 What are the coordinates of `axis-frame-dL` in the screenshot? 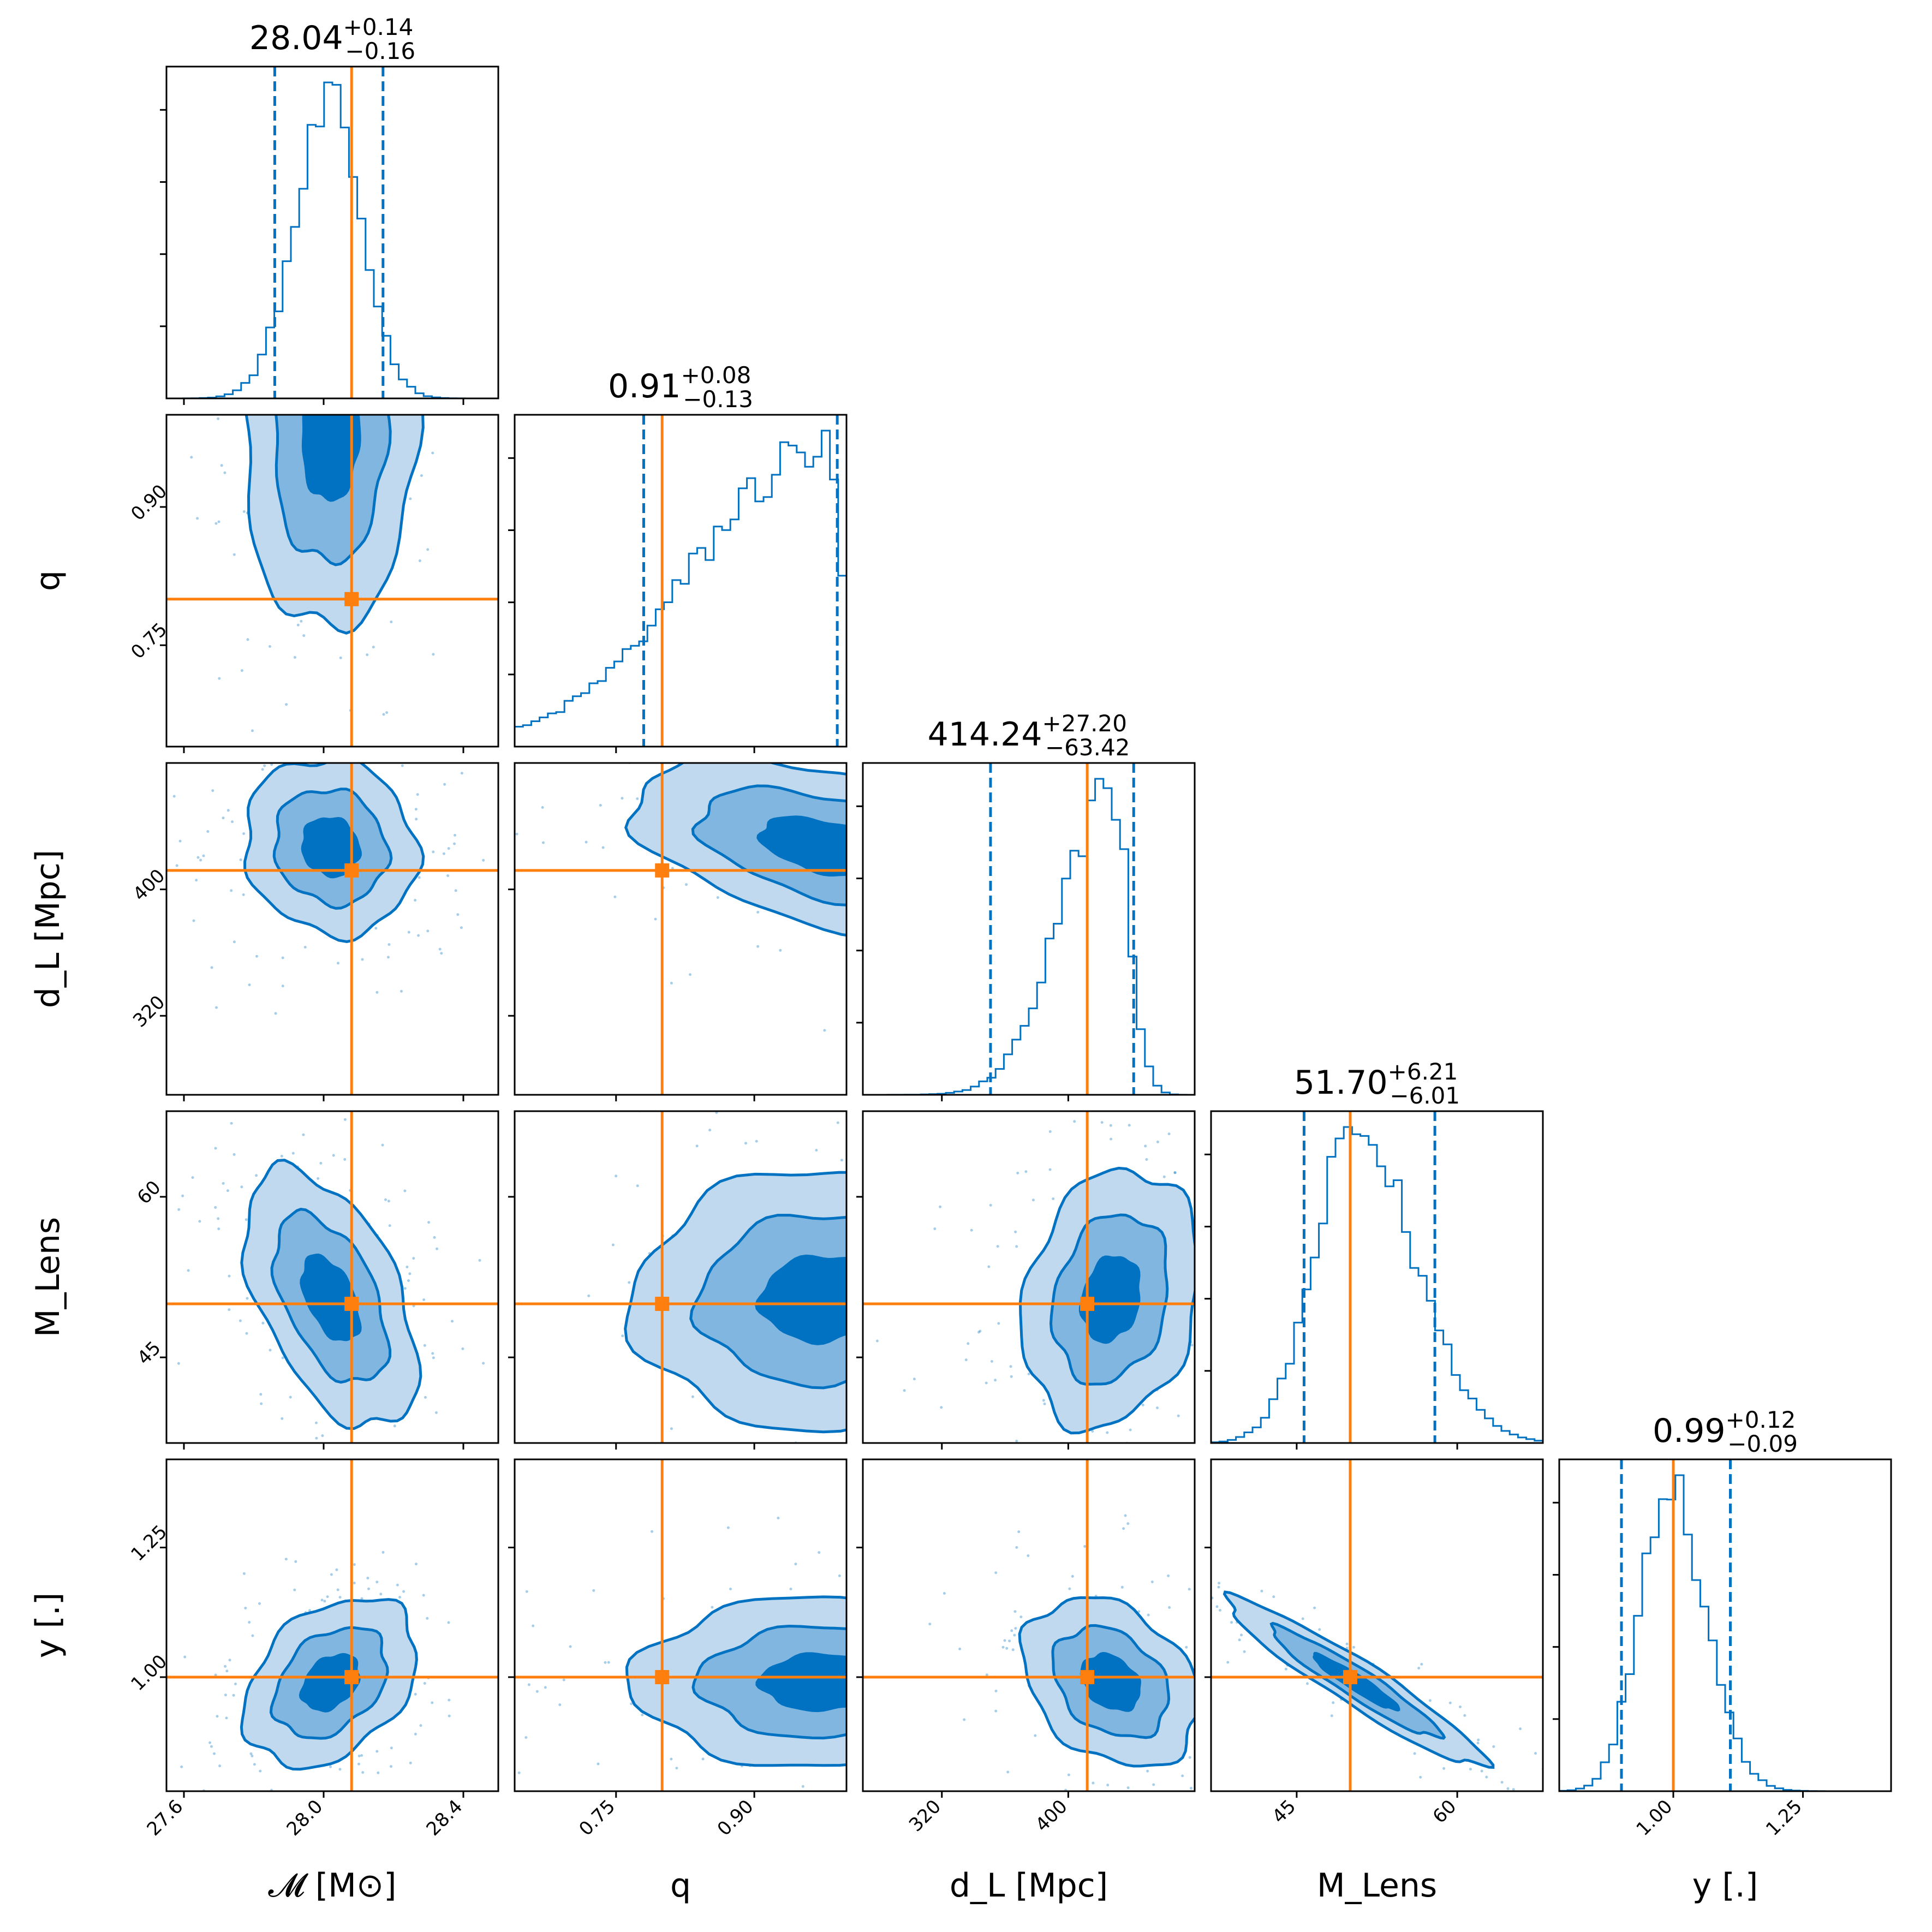 It's located at (1029, 929).